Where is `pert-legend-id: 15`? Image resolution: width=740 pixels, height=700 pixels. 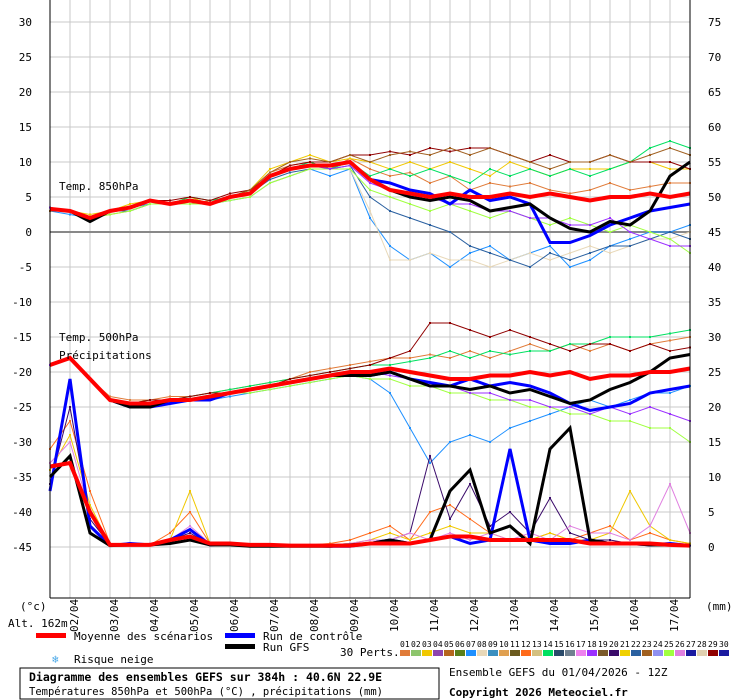
pert-legend-id: 15 is located at coordinates (559, 644).